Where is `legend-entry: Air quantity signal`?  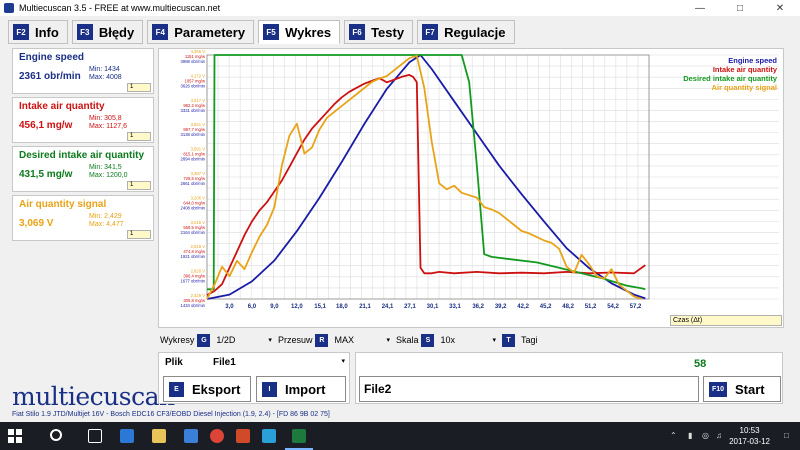
legend-entry: Air quantity signal is located at coordinates (744, 87).